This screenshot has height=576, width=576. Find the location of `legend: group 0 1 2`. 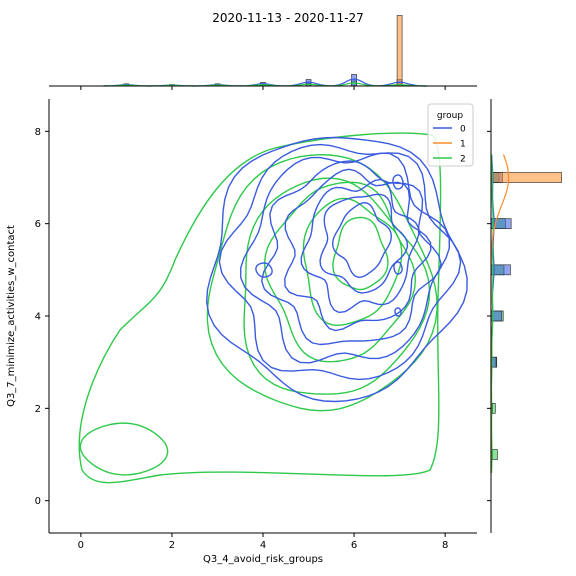

legend: group 0 1 2 is located at coordinates (450, 135).